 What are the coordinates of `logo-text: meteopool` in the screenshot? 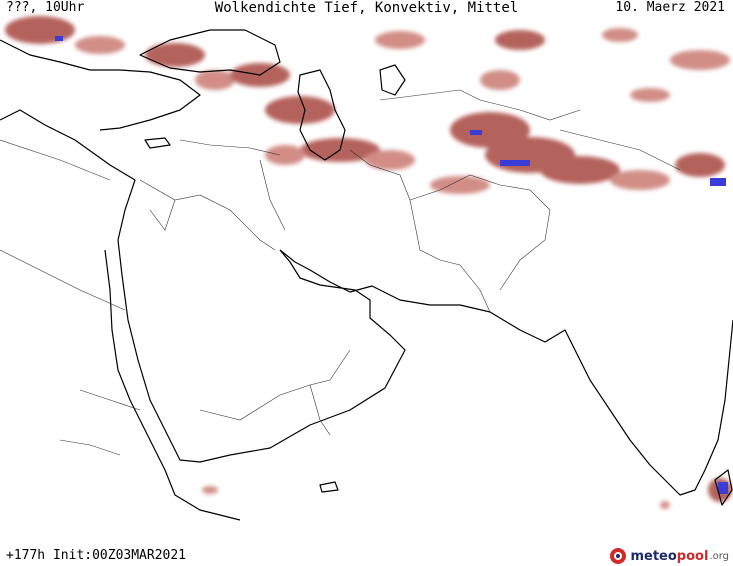 It's located at (669, 556).